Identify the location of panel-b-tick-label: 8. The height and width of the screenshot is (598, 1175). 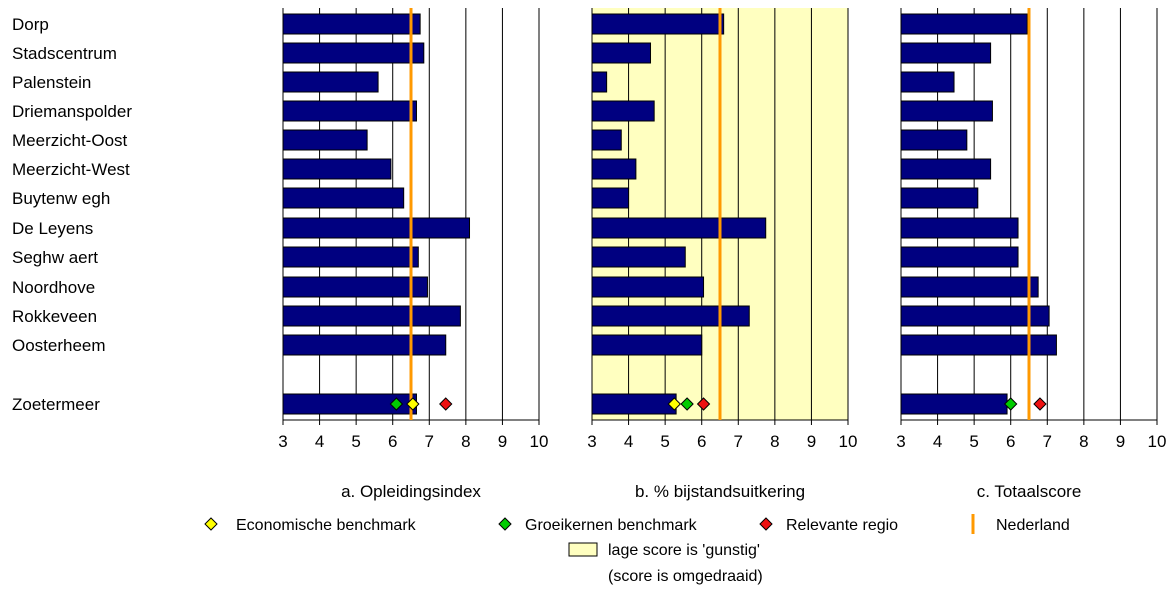
(774, 441).